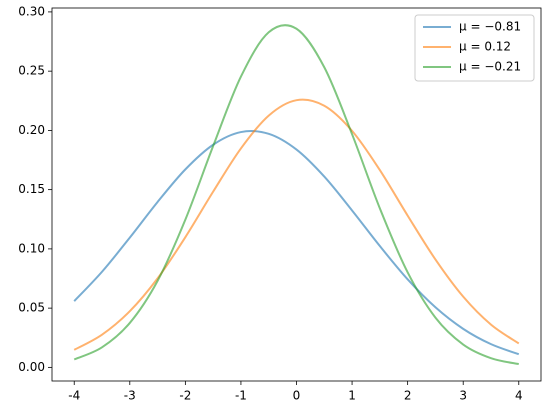 The width and height of the screenshot is (556, 414). Describe the element at coordinates (241, 396) in the screenshot. I see `x-tick-label: -1` at that location.